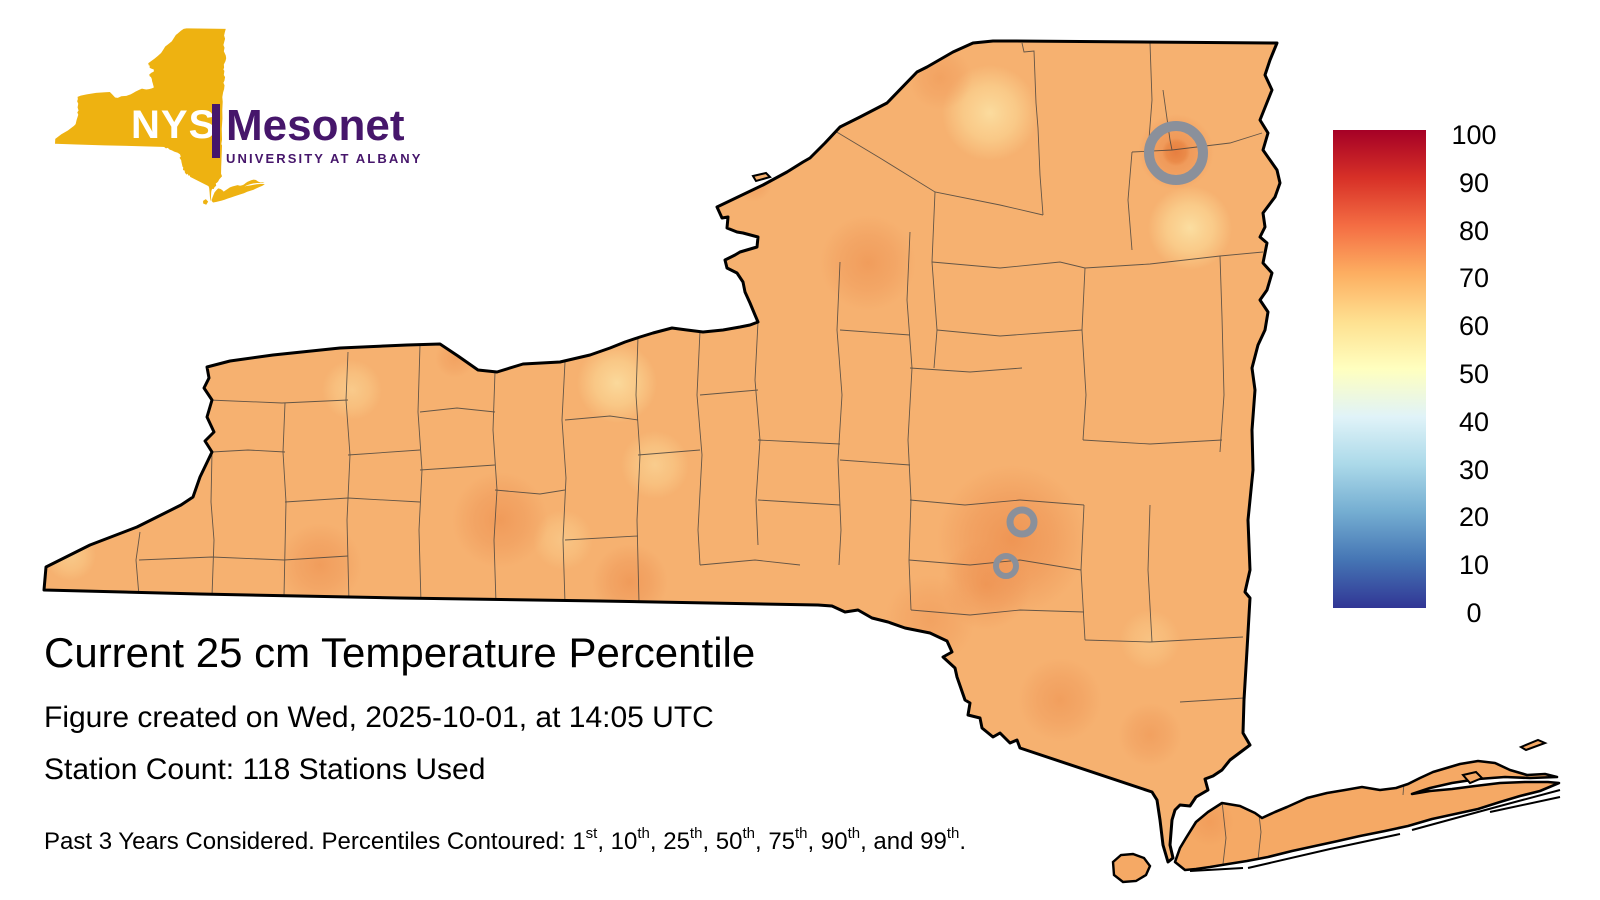 The width and height of the screenshot is (1600, 900). What do you see at coordinates (1131, 868) in the screenshot?
I see `staten-island` at bounding box center [1131, 868].